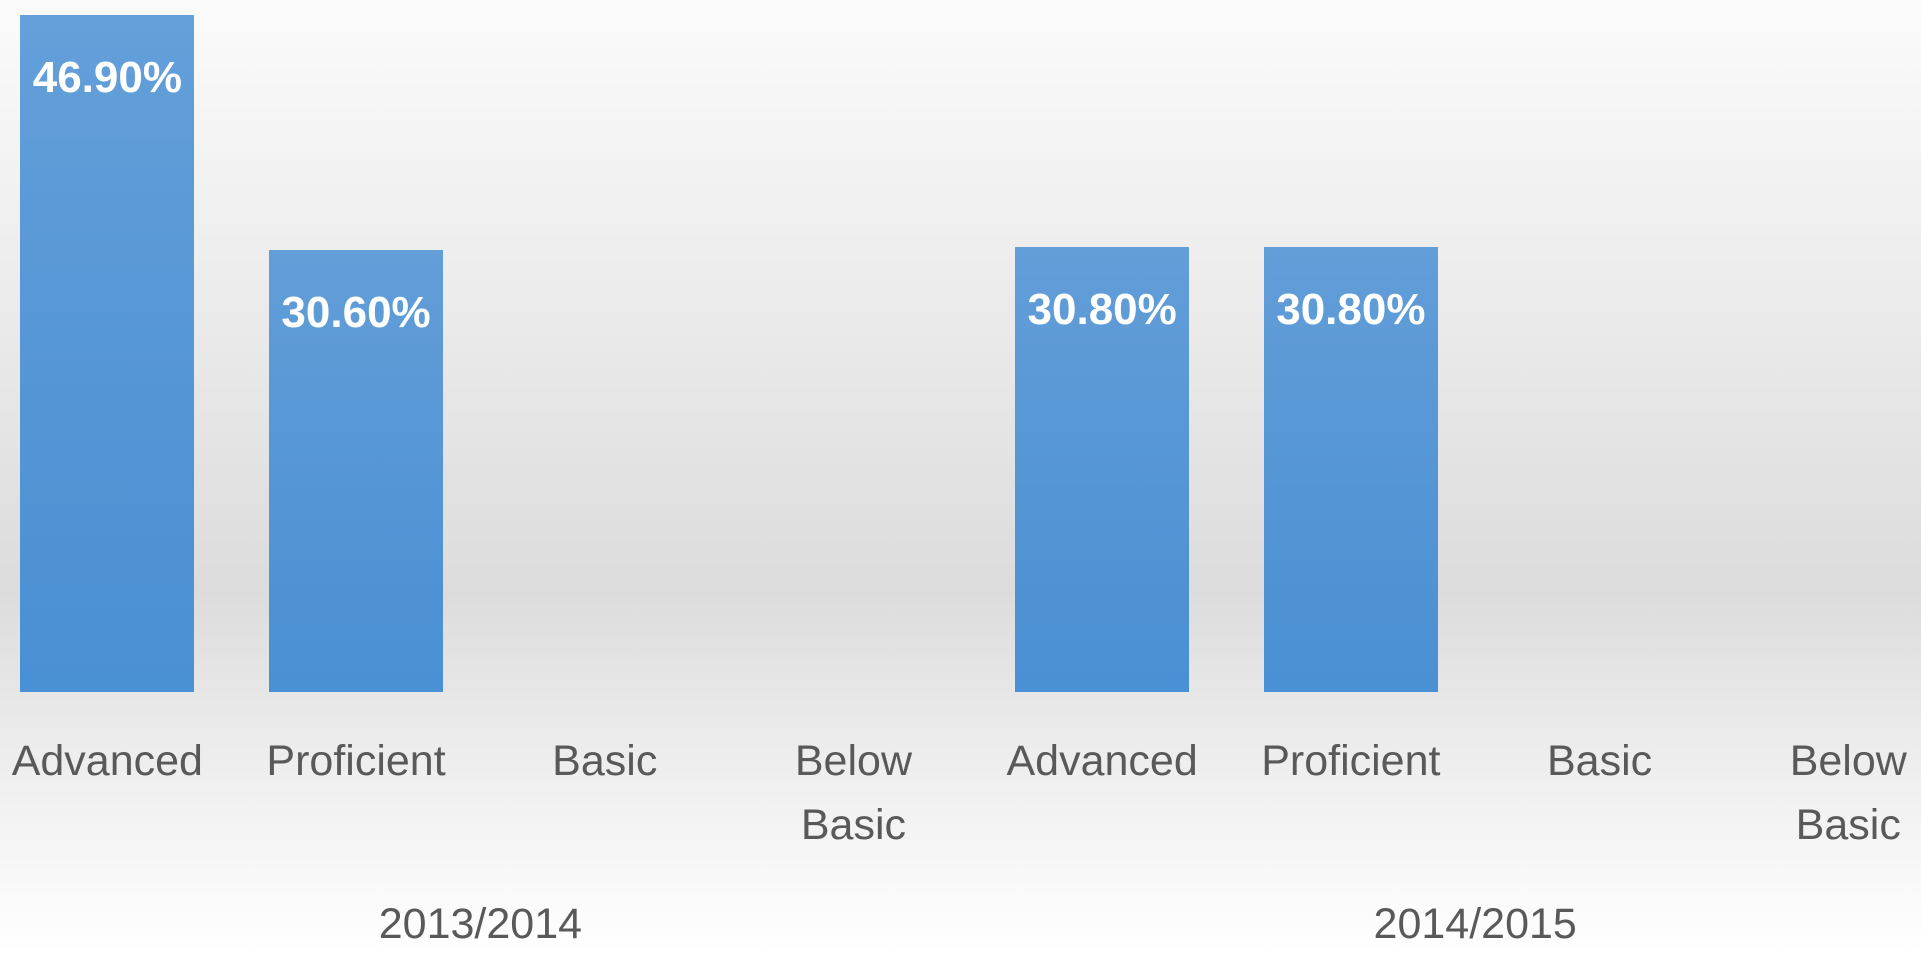 This screenshot has width=1921, height=953. Describe the element at coordinates (356, 313) in the screenshot. I see `data-label: 30.60%` at that location.